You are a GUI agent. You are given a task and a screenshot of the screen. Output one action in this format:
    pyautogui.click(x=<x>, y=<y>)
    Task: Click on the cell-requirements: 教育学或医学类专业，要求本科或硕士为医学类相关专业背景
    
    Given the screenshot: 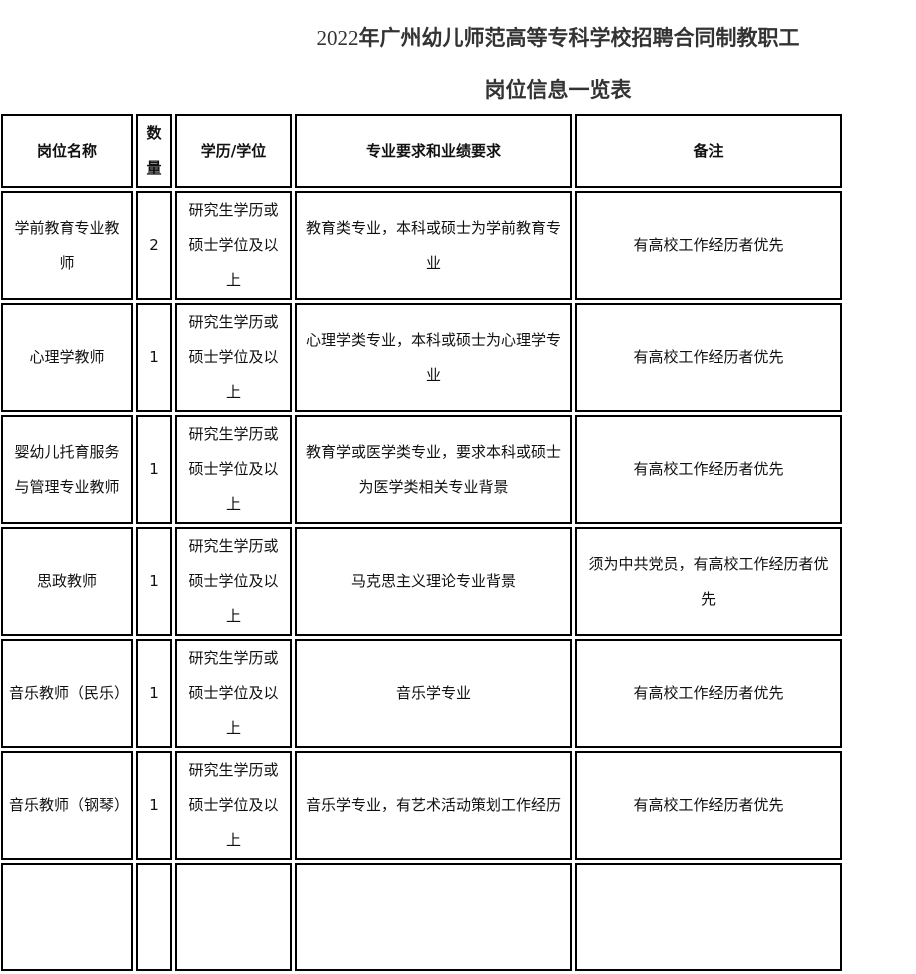 What is the action you would take?
    pyautogui.click(x=433, y=469)
    